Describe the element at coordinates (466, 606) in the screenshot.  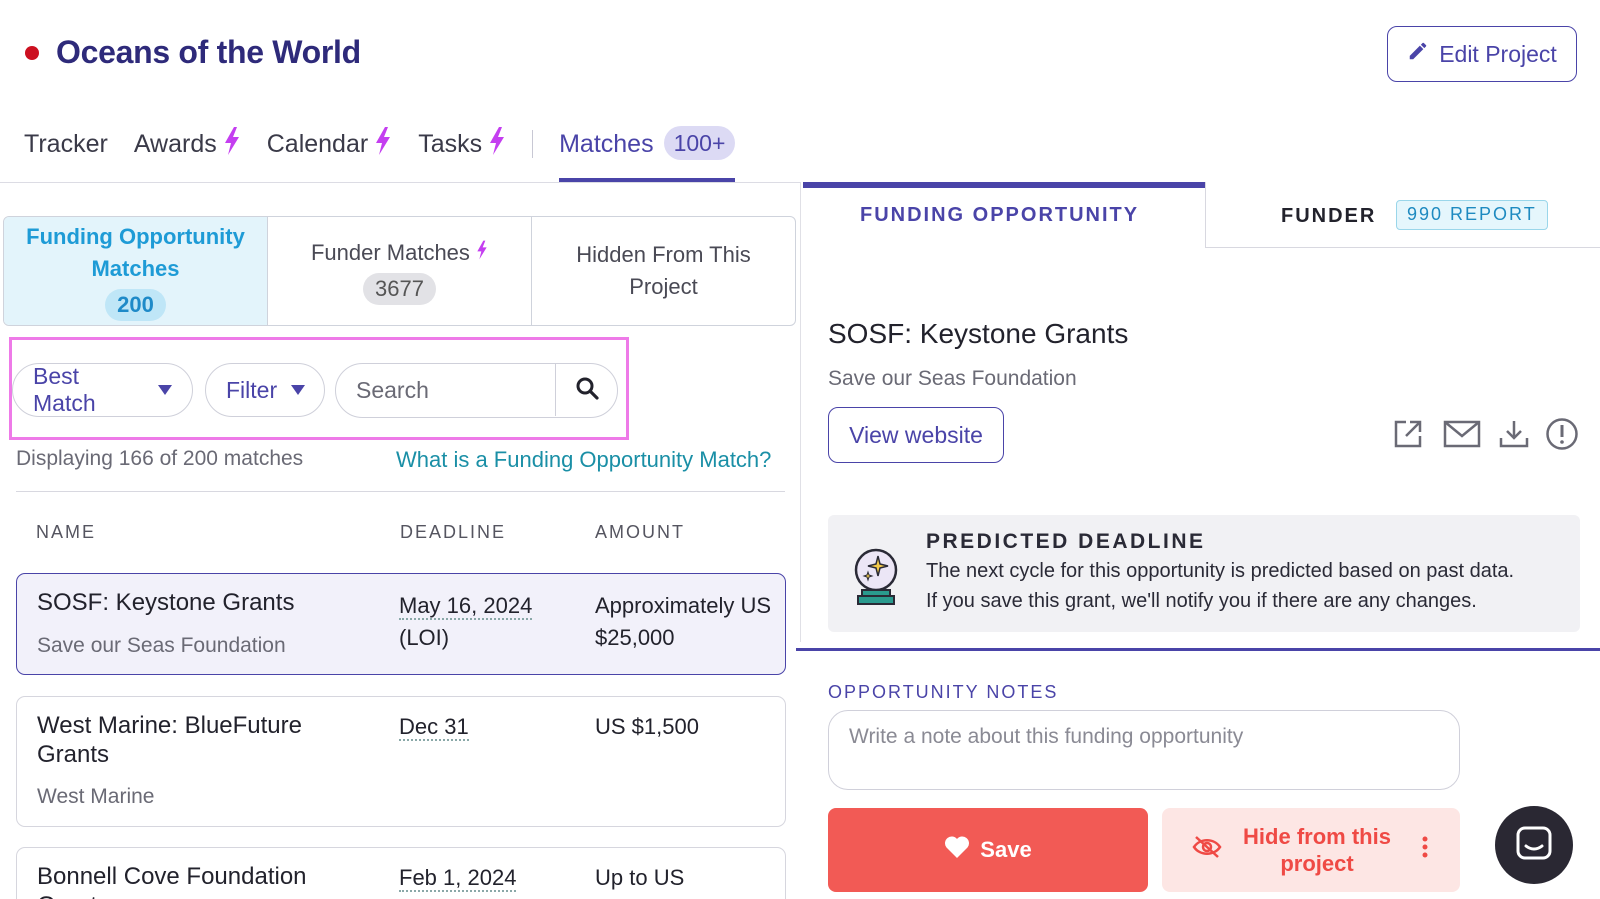
I see `deadline-date: May 16, 2024` at that location.